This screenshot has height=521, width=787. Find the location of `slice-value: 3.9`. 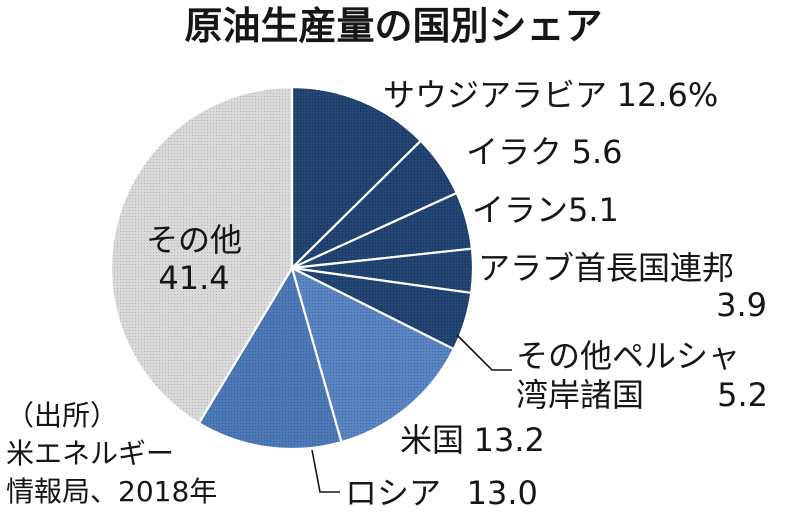

slice-value: 3.9 is located at coordinates (741, 305).